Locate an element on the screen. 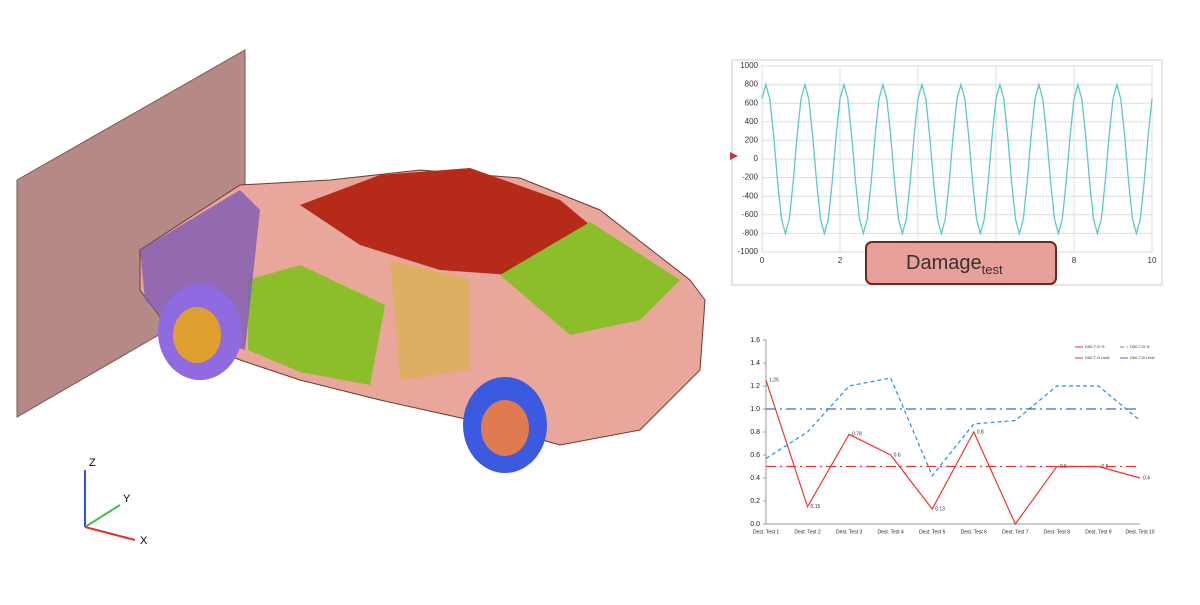  car-interior is located at coordinates (430, 320).